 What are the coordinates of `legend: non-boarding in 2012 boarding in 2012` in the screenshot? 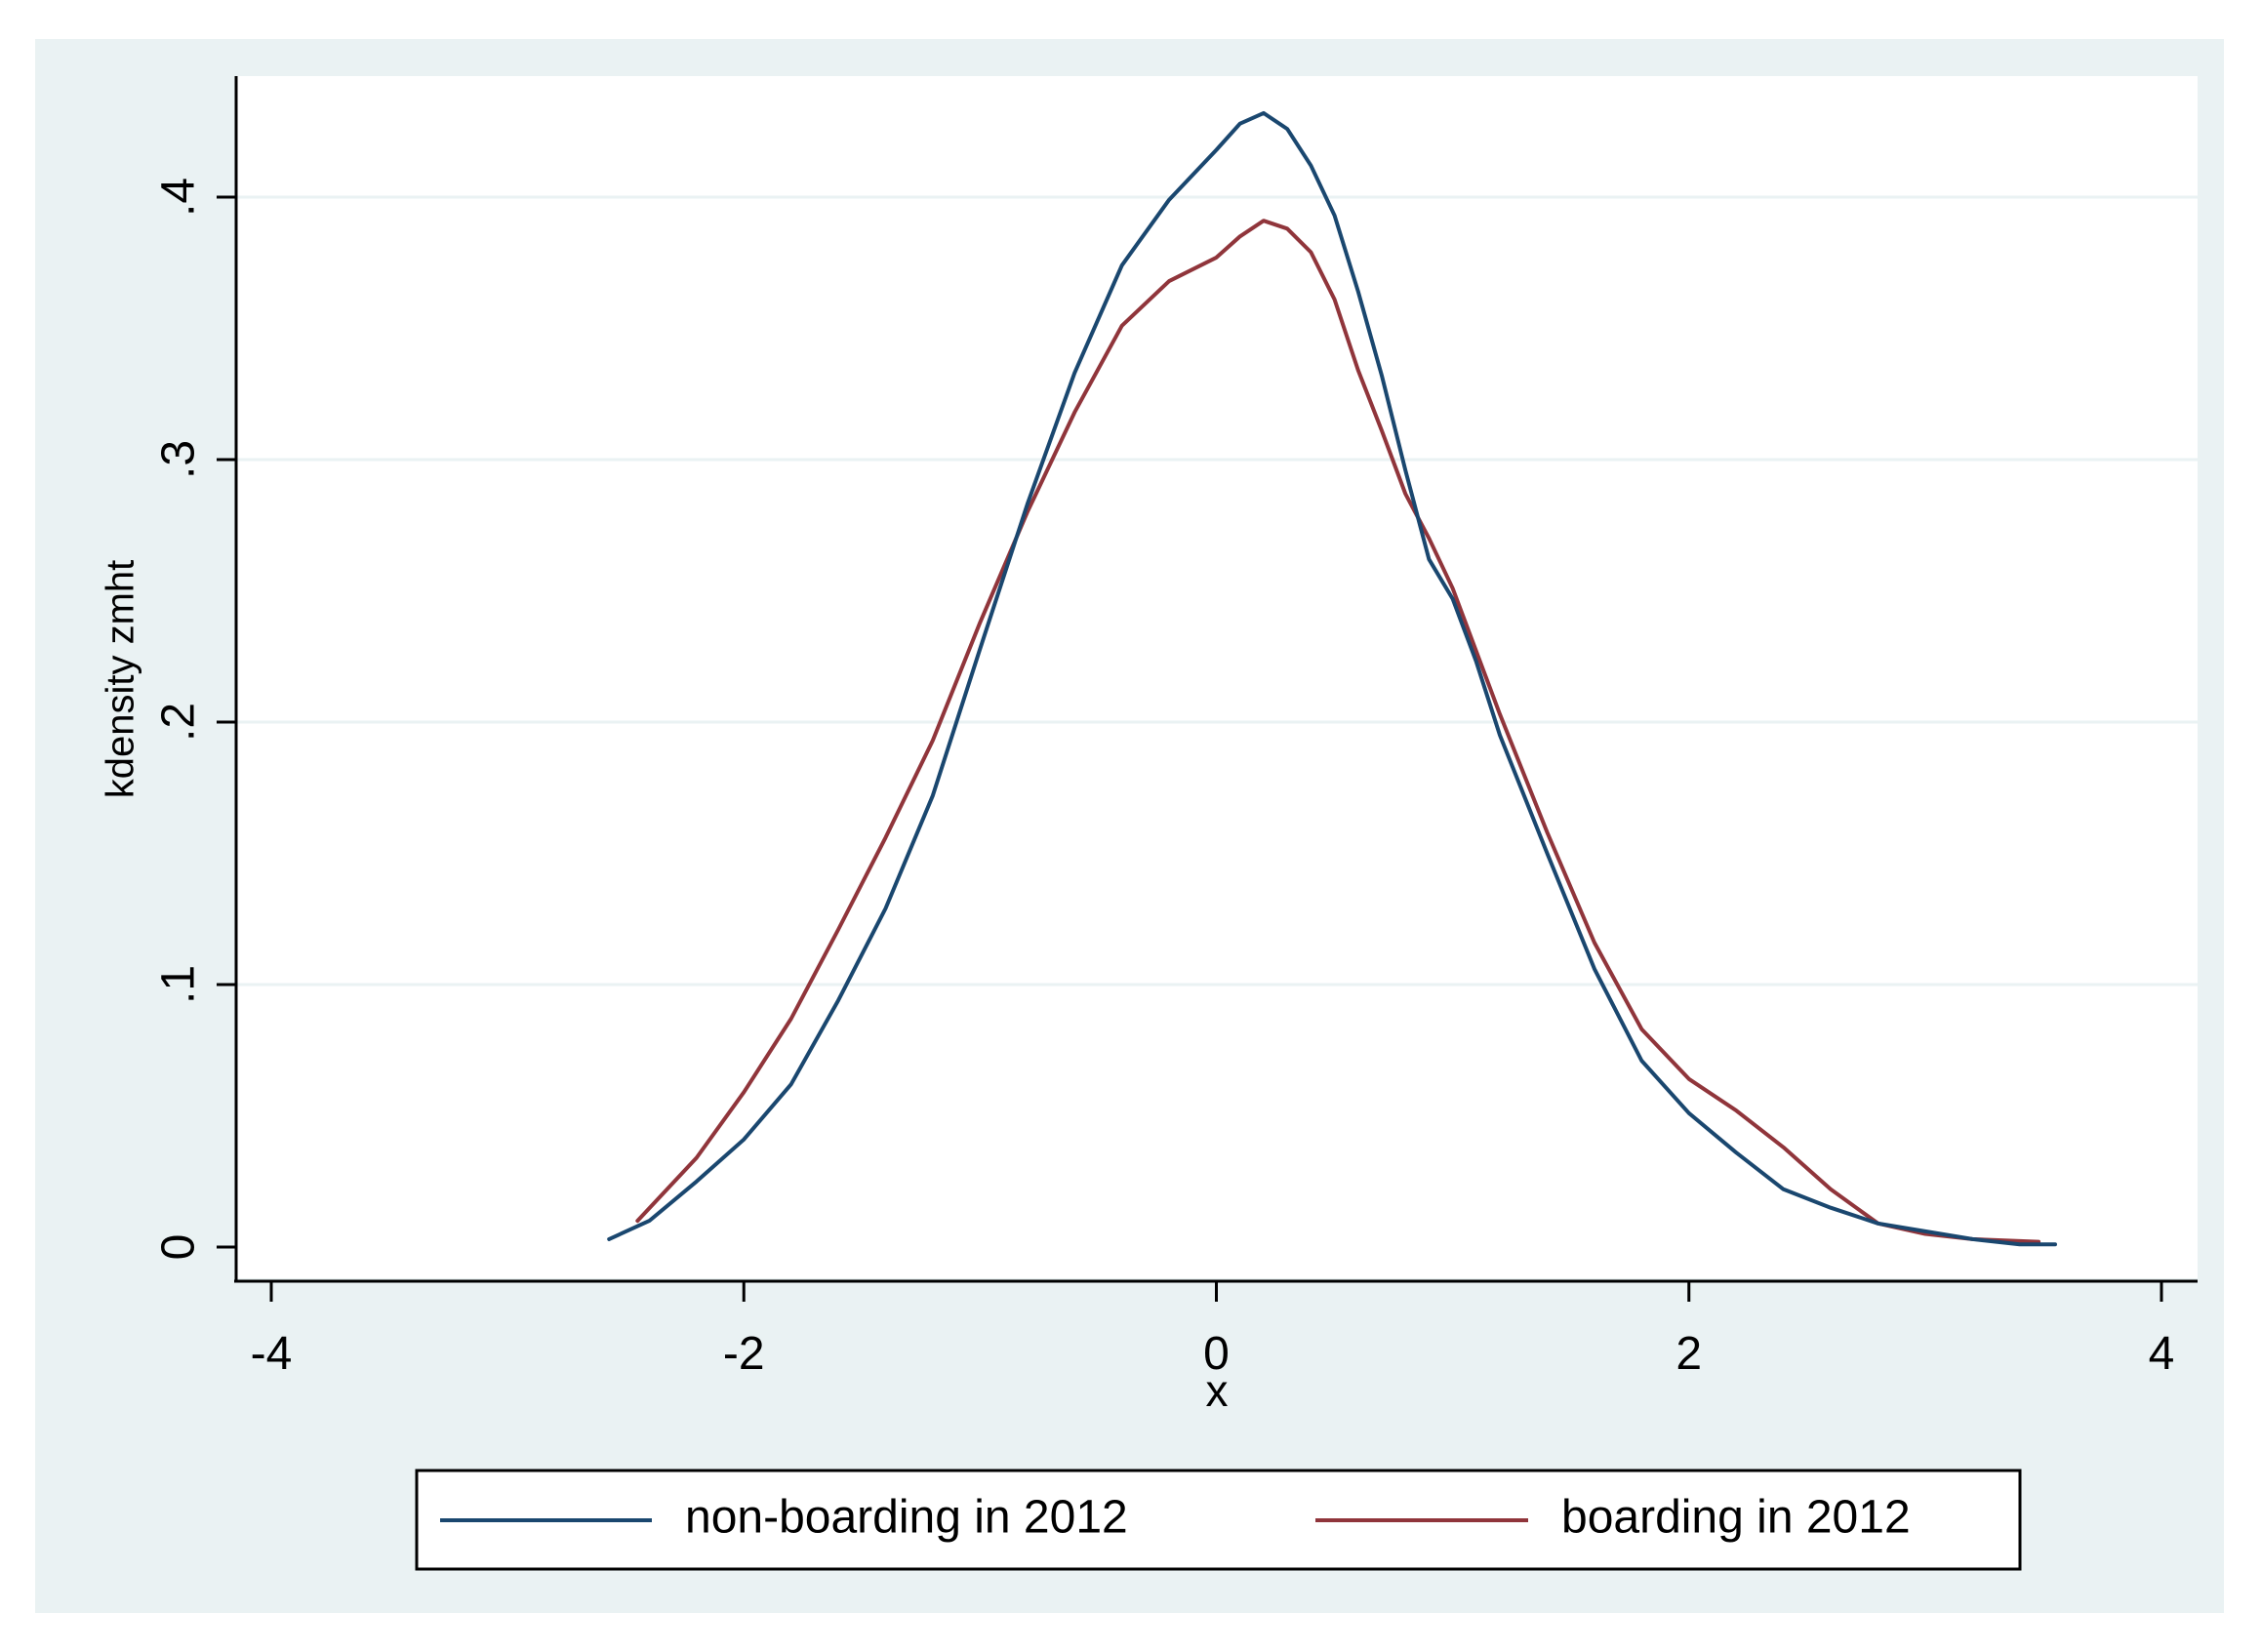 It's located at (1218, 1520).